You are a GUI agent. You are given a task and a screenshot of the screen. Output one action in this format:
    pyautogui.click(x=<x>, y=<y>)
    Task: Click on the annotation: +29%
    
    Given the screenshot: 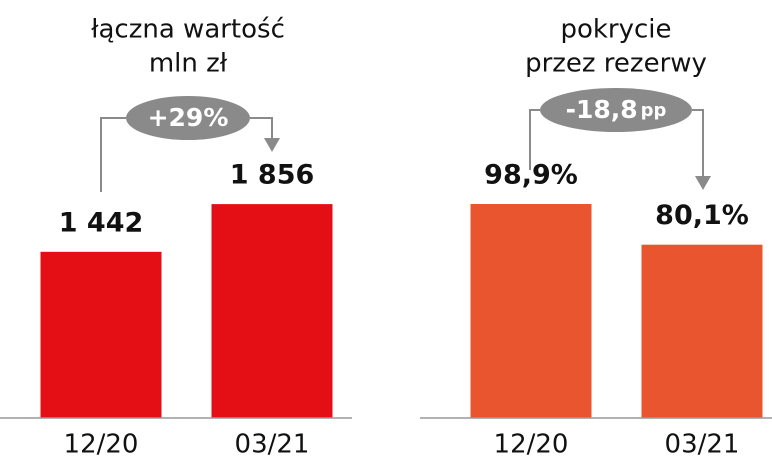 What is the action you would take?
    pyautogui.click(x=188, y=117)
    